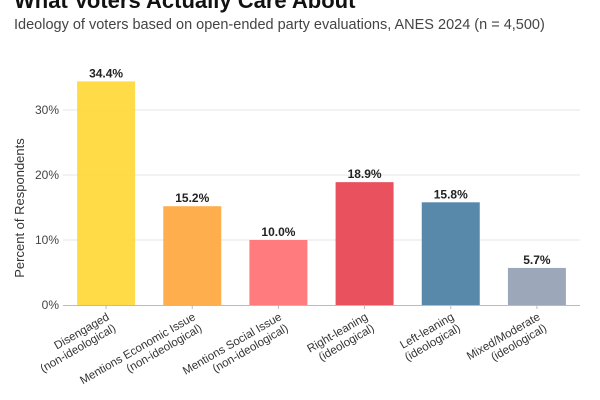  Describe the element at coordinates (537, 260) in the screenshot. I see `data-label: 5.7%` at that location.